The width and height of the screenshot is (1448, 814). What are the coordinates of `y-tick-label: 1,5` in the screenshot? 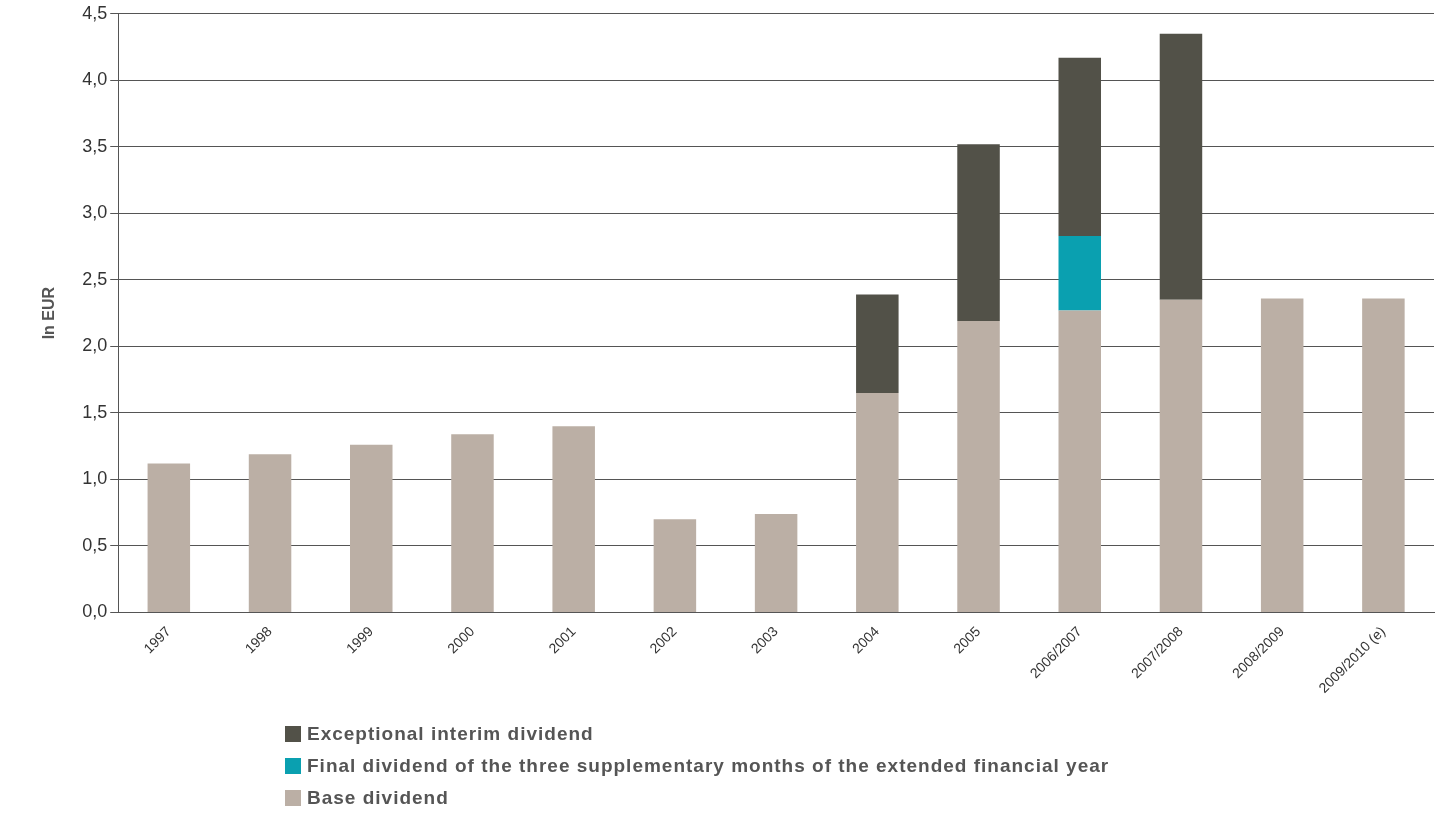 It's located at (95, 411).